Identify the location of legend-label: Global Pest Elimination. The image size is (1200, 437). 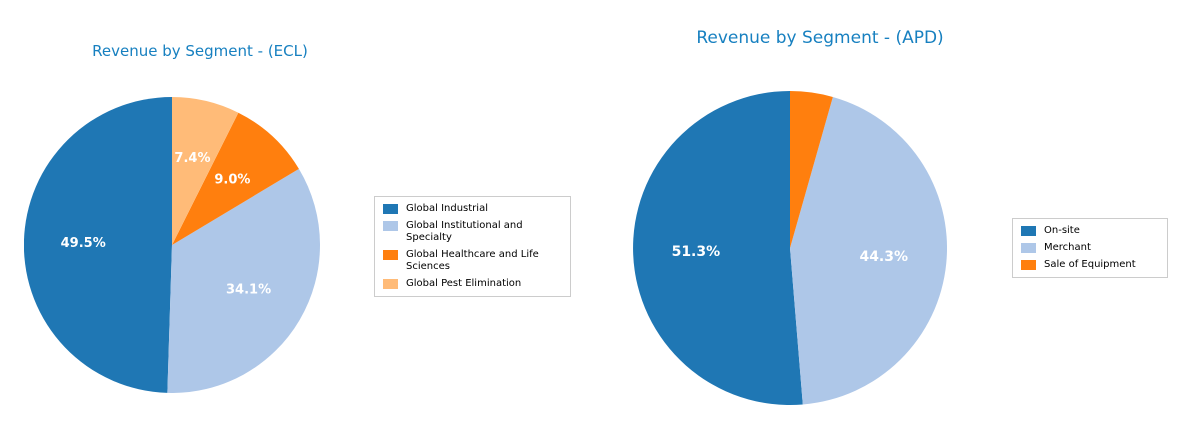
(464, 283).